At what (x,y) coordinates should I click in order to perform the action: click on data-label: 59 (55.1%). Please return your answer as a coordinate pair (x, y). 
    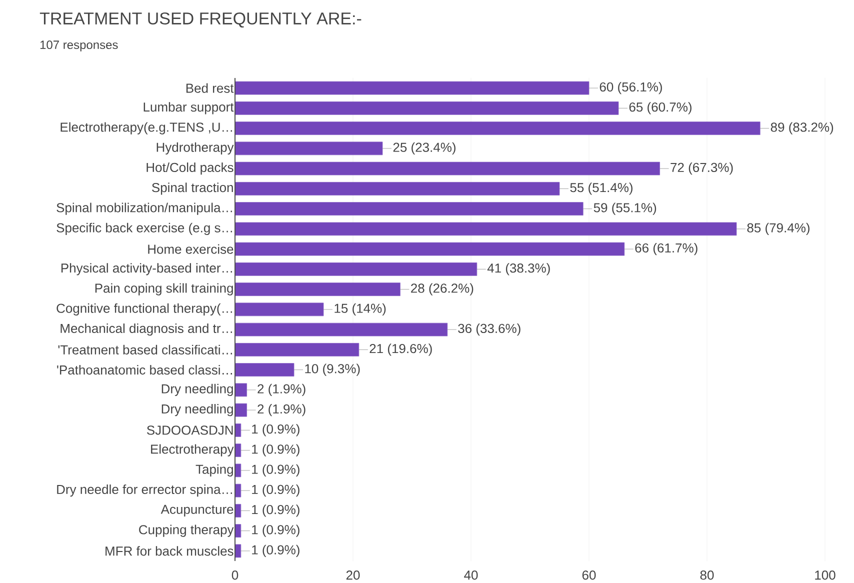
    Looking at the image, I should click on (625, 208).